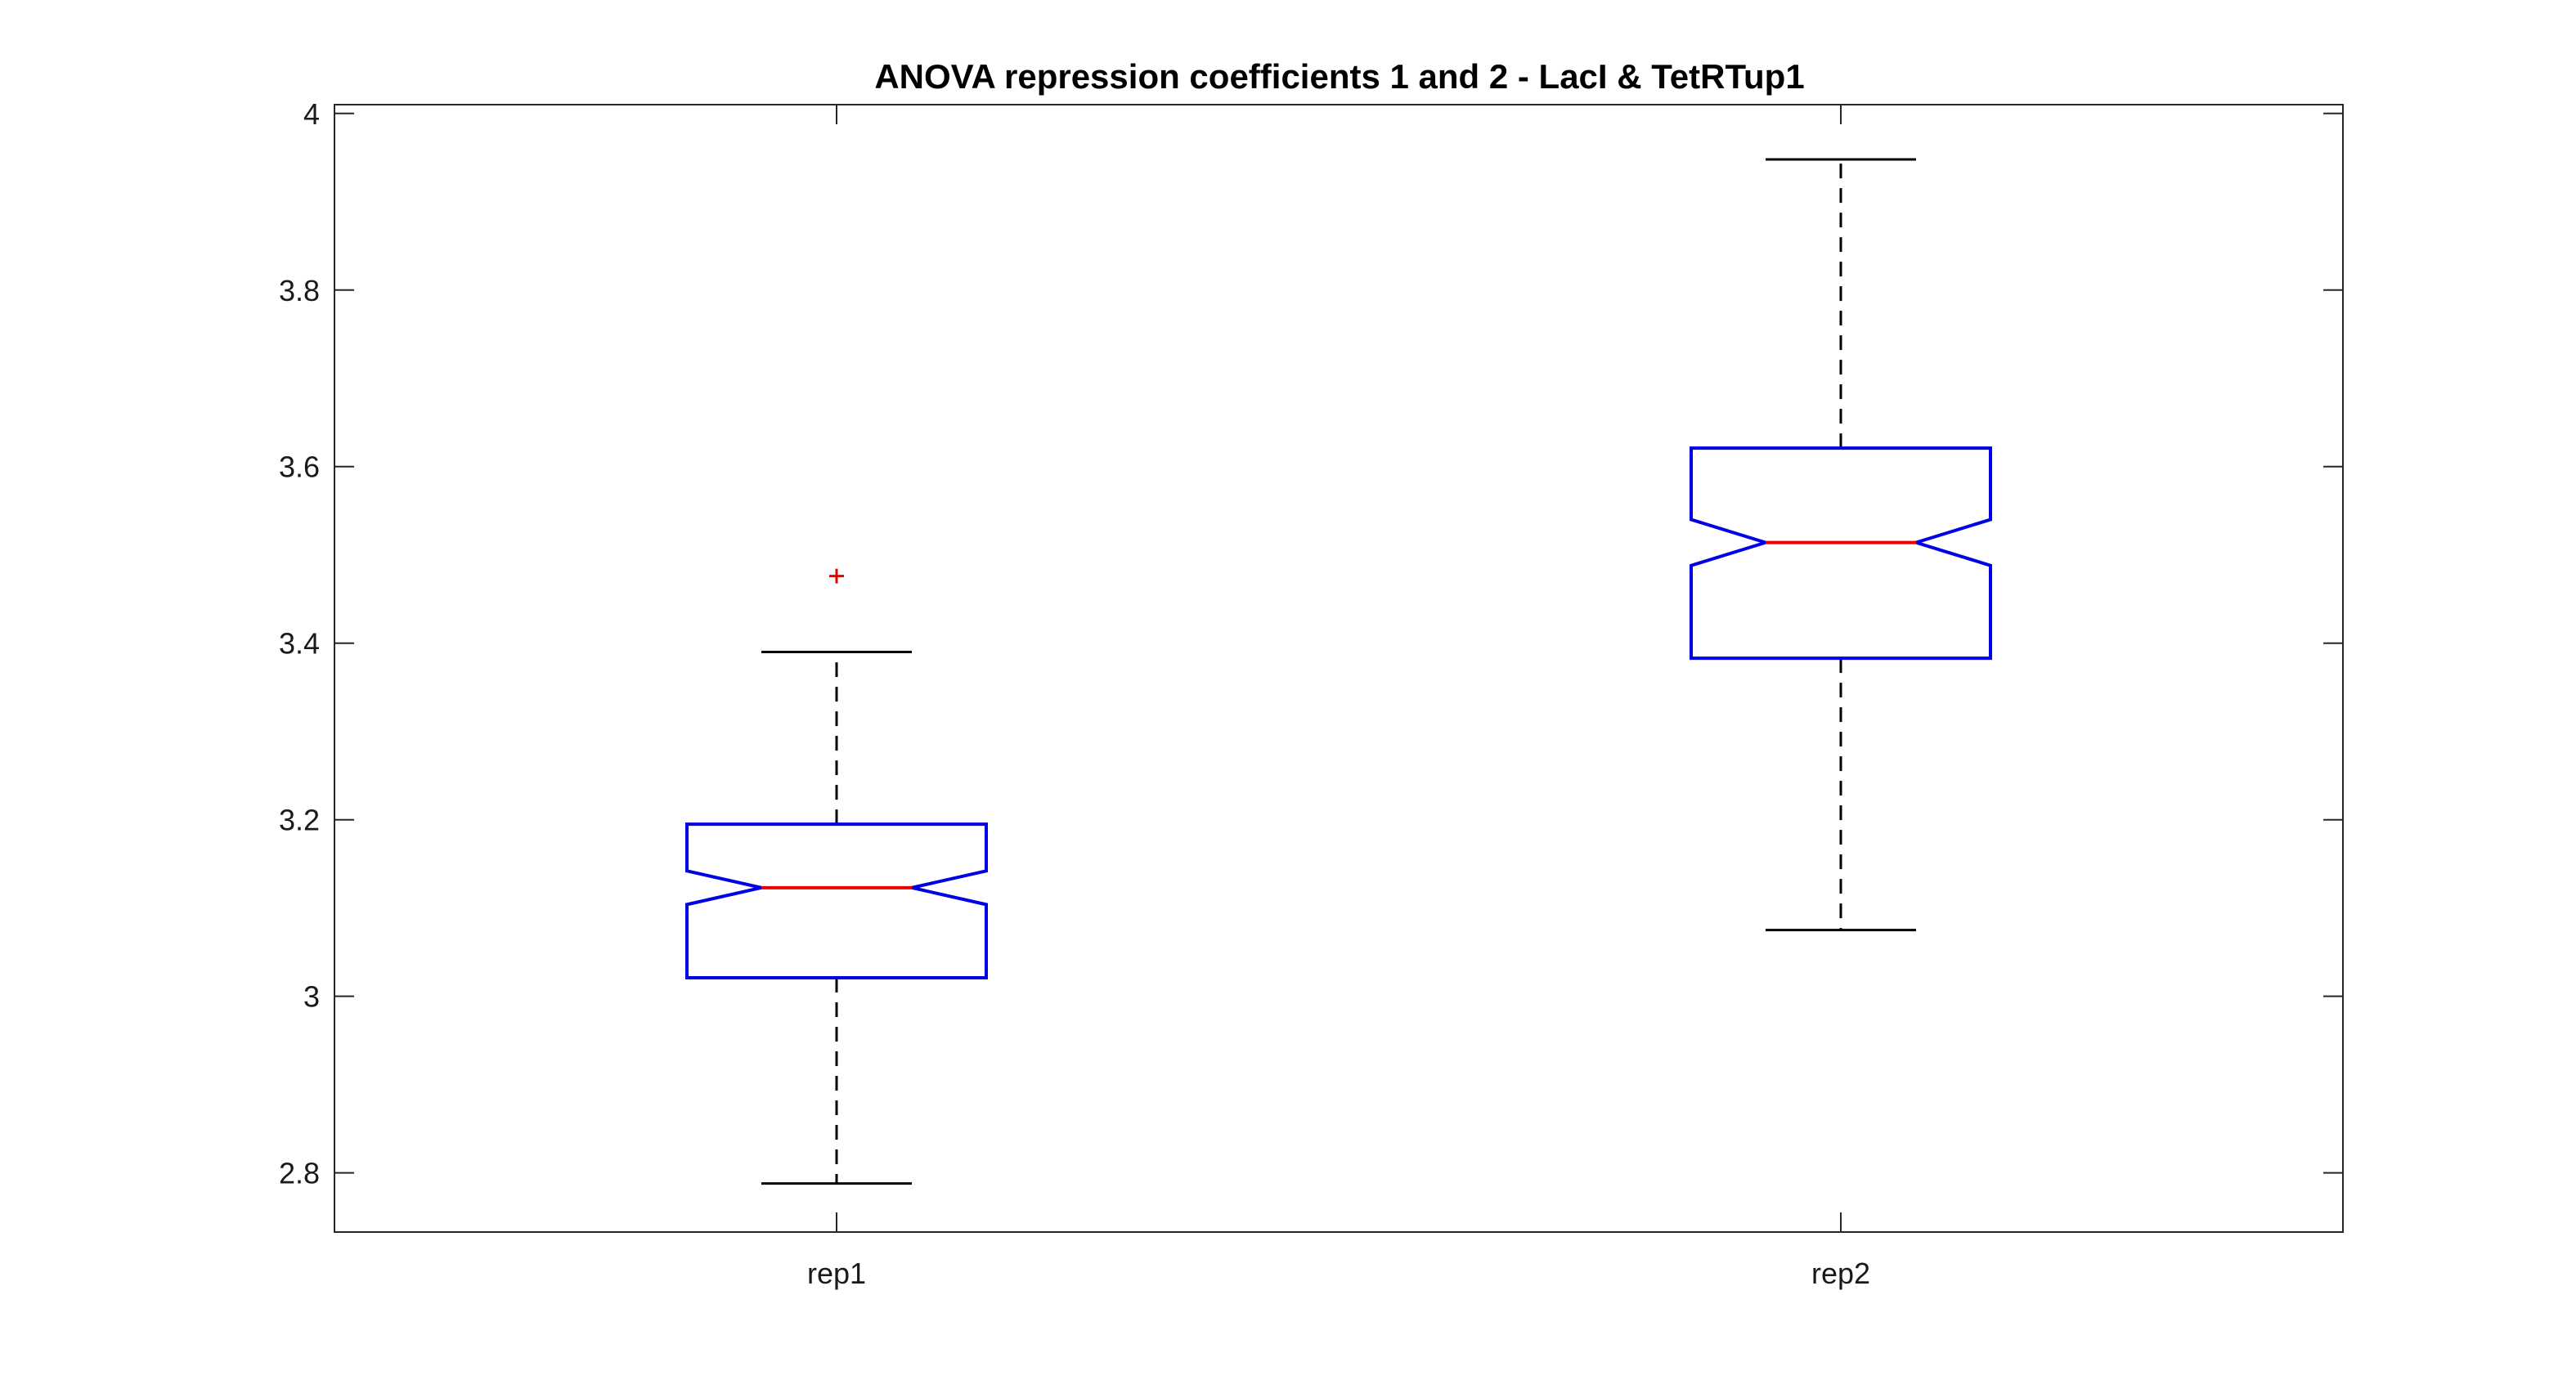  What do you see at coordinates (299, 644) in the screenshot?
I see `y-tick-label: 3.4` at bounding box center [299, 644].